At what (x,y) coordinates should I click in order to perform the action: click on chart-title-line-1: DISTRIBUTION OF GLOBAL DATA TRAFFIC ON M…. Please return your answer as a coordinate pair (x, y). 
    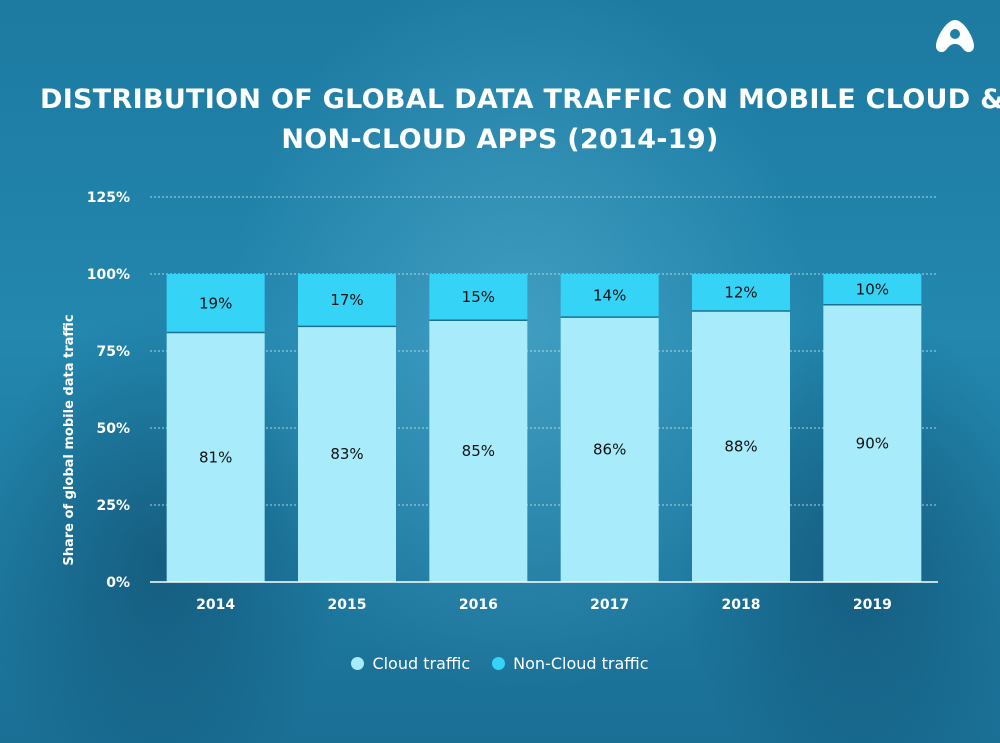
    Looking at the image, I should click on (520, 99).